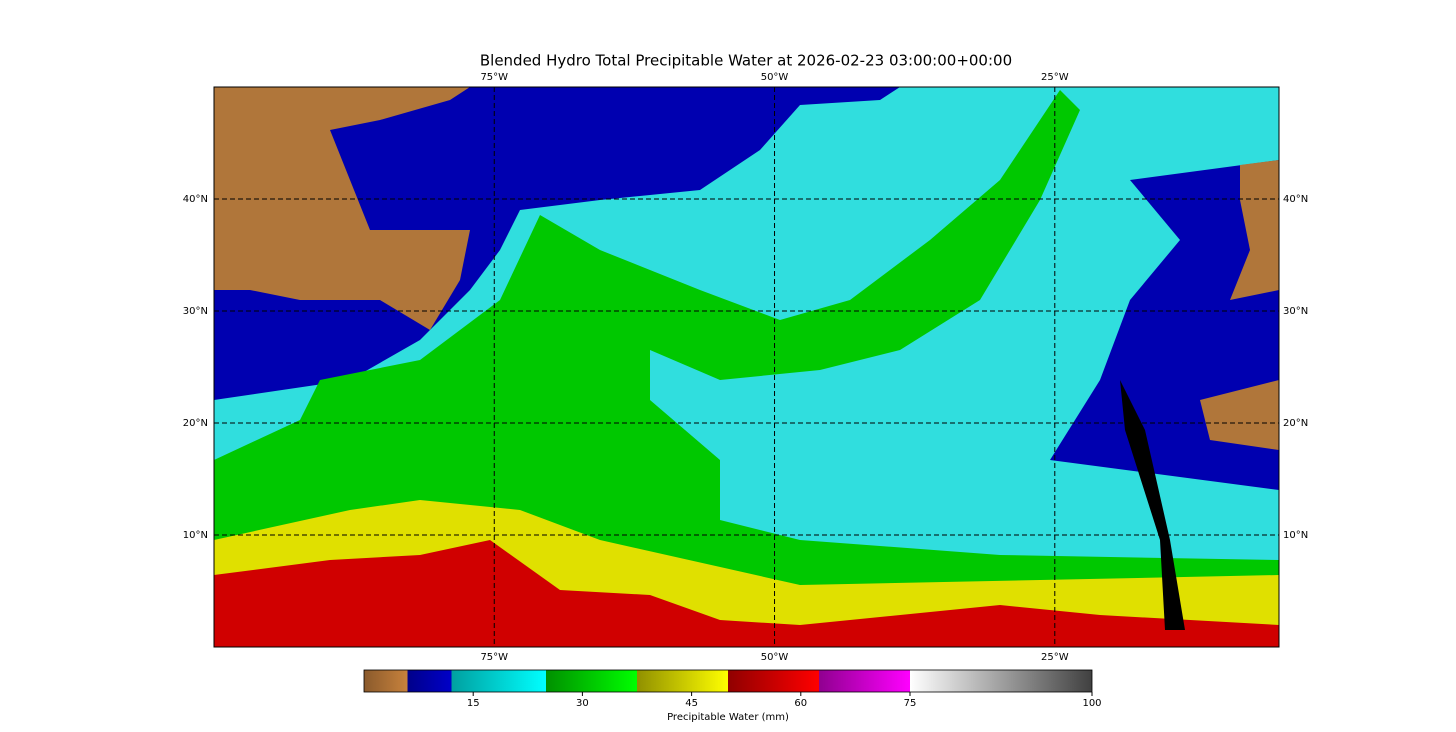 Image resolution: width=1456 pixels, height=732 pixels. What do you see at coordinates (910, 703) in the screenshot?
I see `colorbar-tick-label: 75` at bounding box center [910, 703].